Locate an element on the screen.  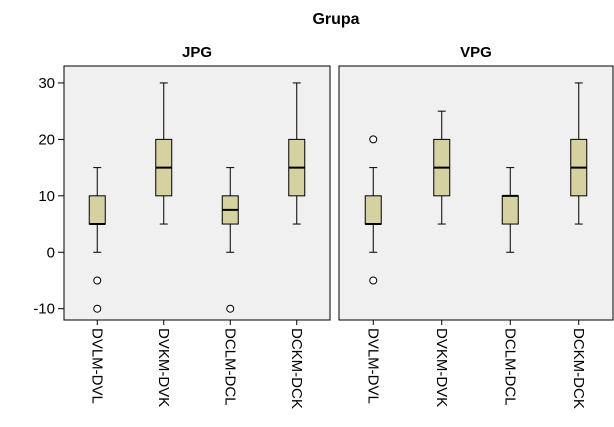
chart-title: Grupa is located at coordinates (335, 19).